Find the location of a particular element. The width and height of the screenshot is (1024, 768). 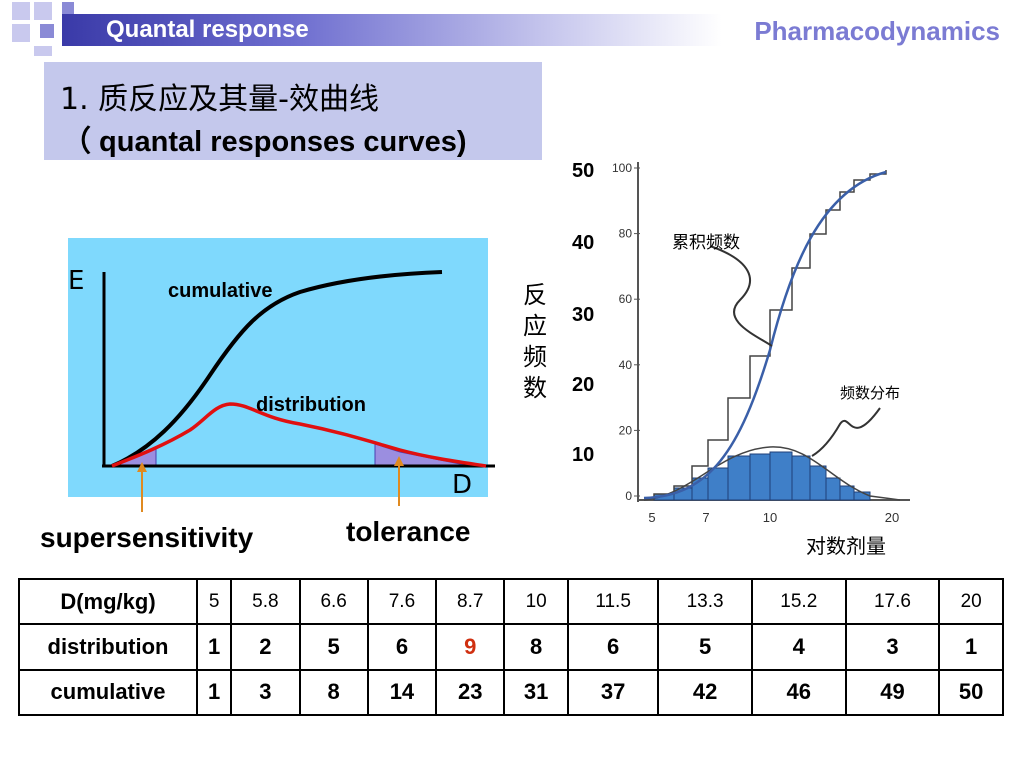

supersensitivity-arrowhead is located at coordinates (142, 467).